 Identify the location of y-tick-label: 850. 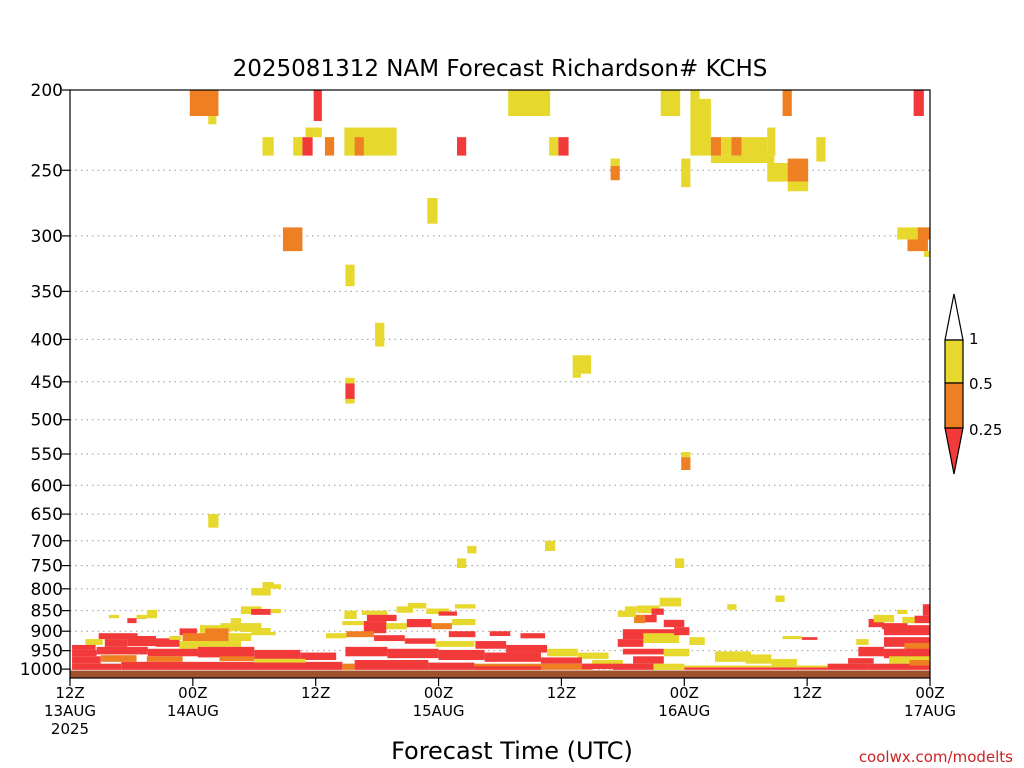
(47, 612).